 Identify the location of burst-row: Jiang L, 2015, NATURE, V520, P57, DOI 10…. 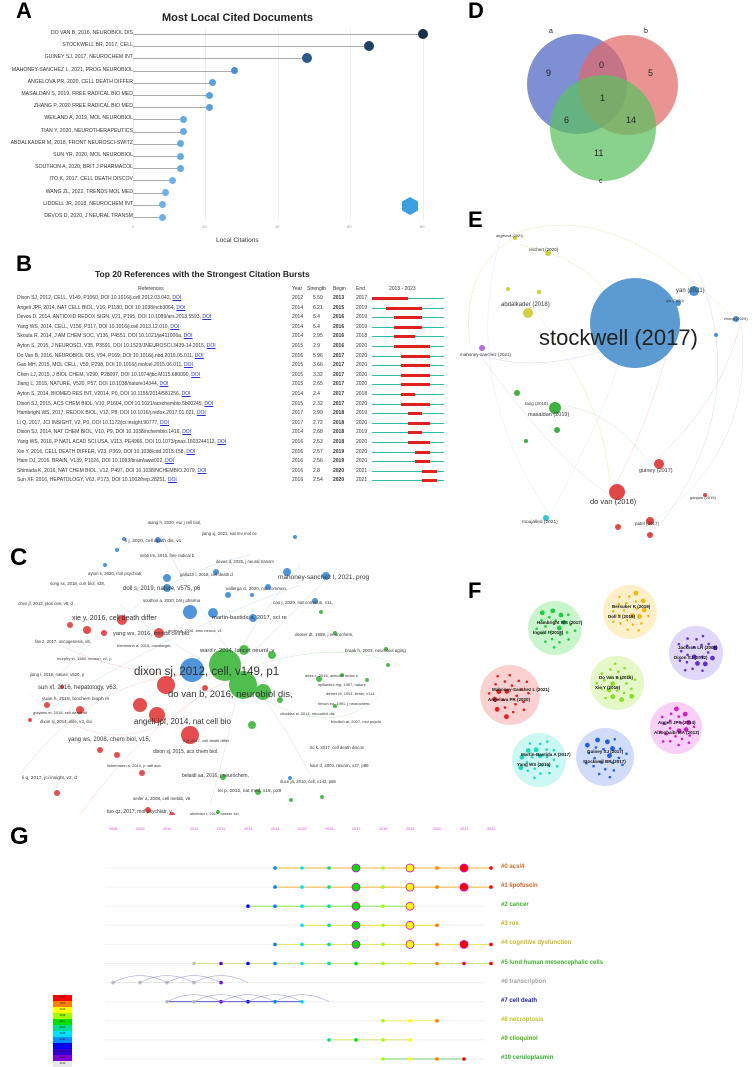
(227, 384).